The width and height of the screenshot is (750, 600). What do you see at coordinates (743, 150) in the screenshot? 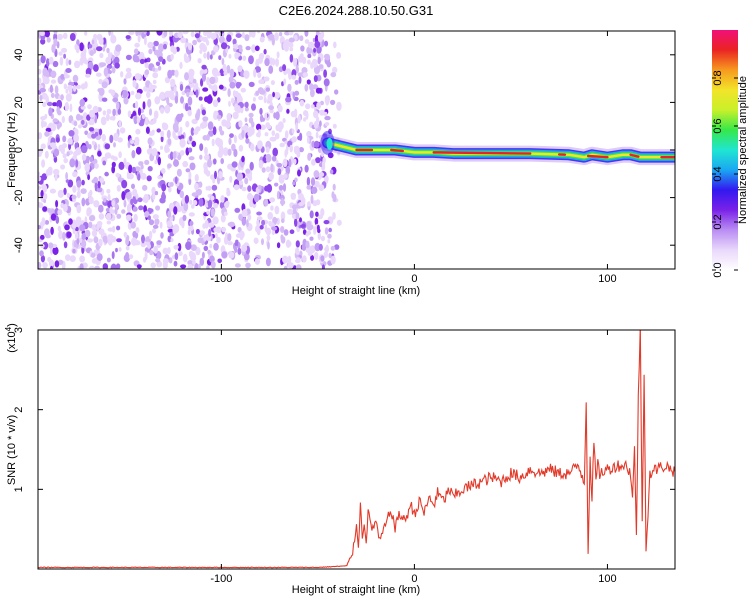
I see `colorbar-label: Normalized spectral amplitude` at bounding box center [743, 150].